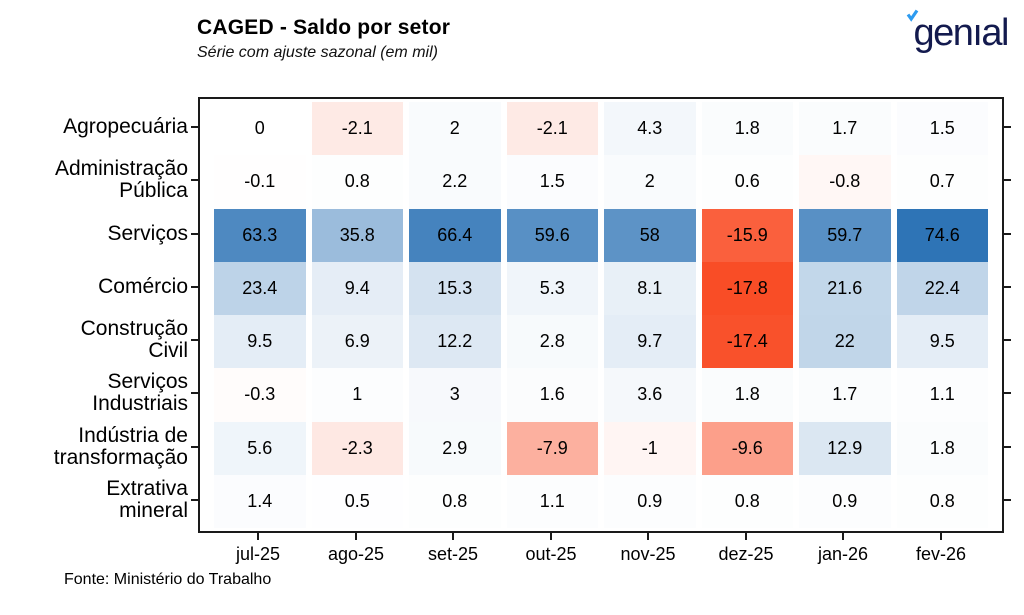  I want to click on heatmap-cell: 22.4, so click(942, 288).